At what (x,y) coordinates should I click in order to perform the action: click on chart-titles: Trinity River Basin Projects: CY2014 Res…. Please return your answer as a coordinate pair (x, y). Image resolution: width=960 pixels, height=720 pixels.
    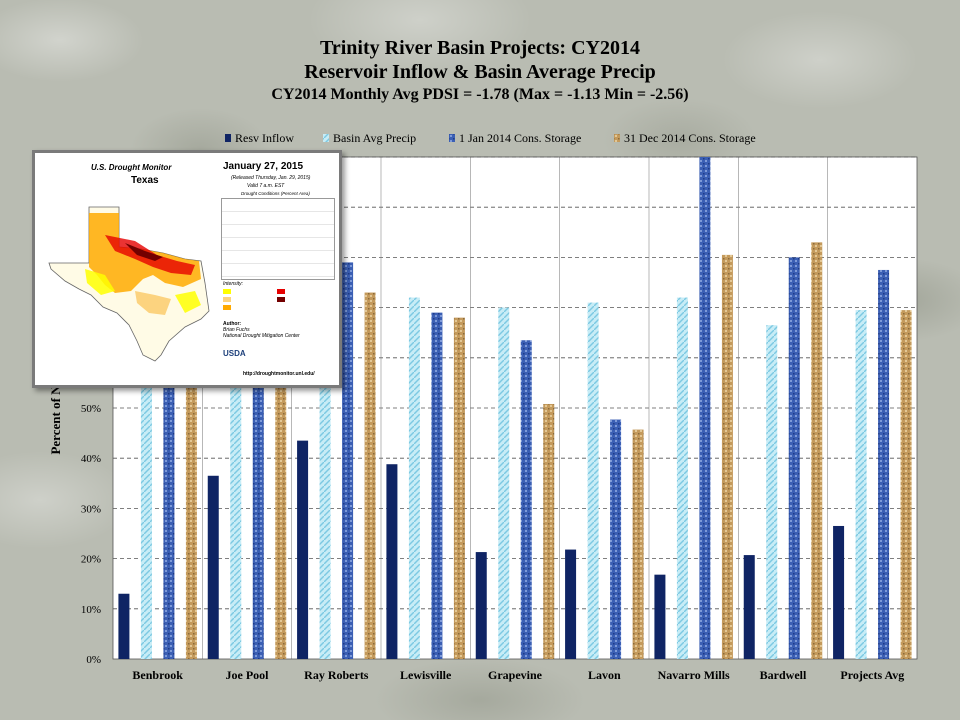
    Looking at the image, I should click on (480, 71).